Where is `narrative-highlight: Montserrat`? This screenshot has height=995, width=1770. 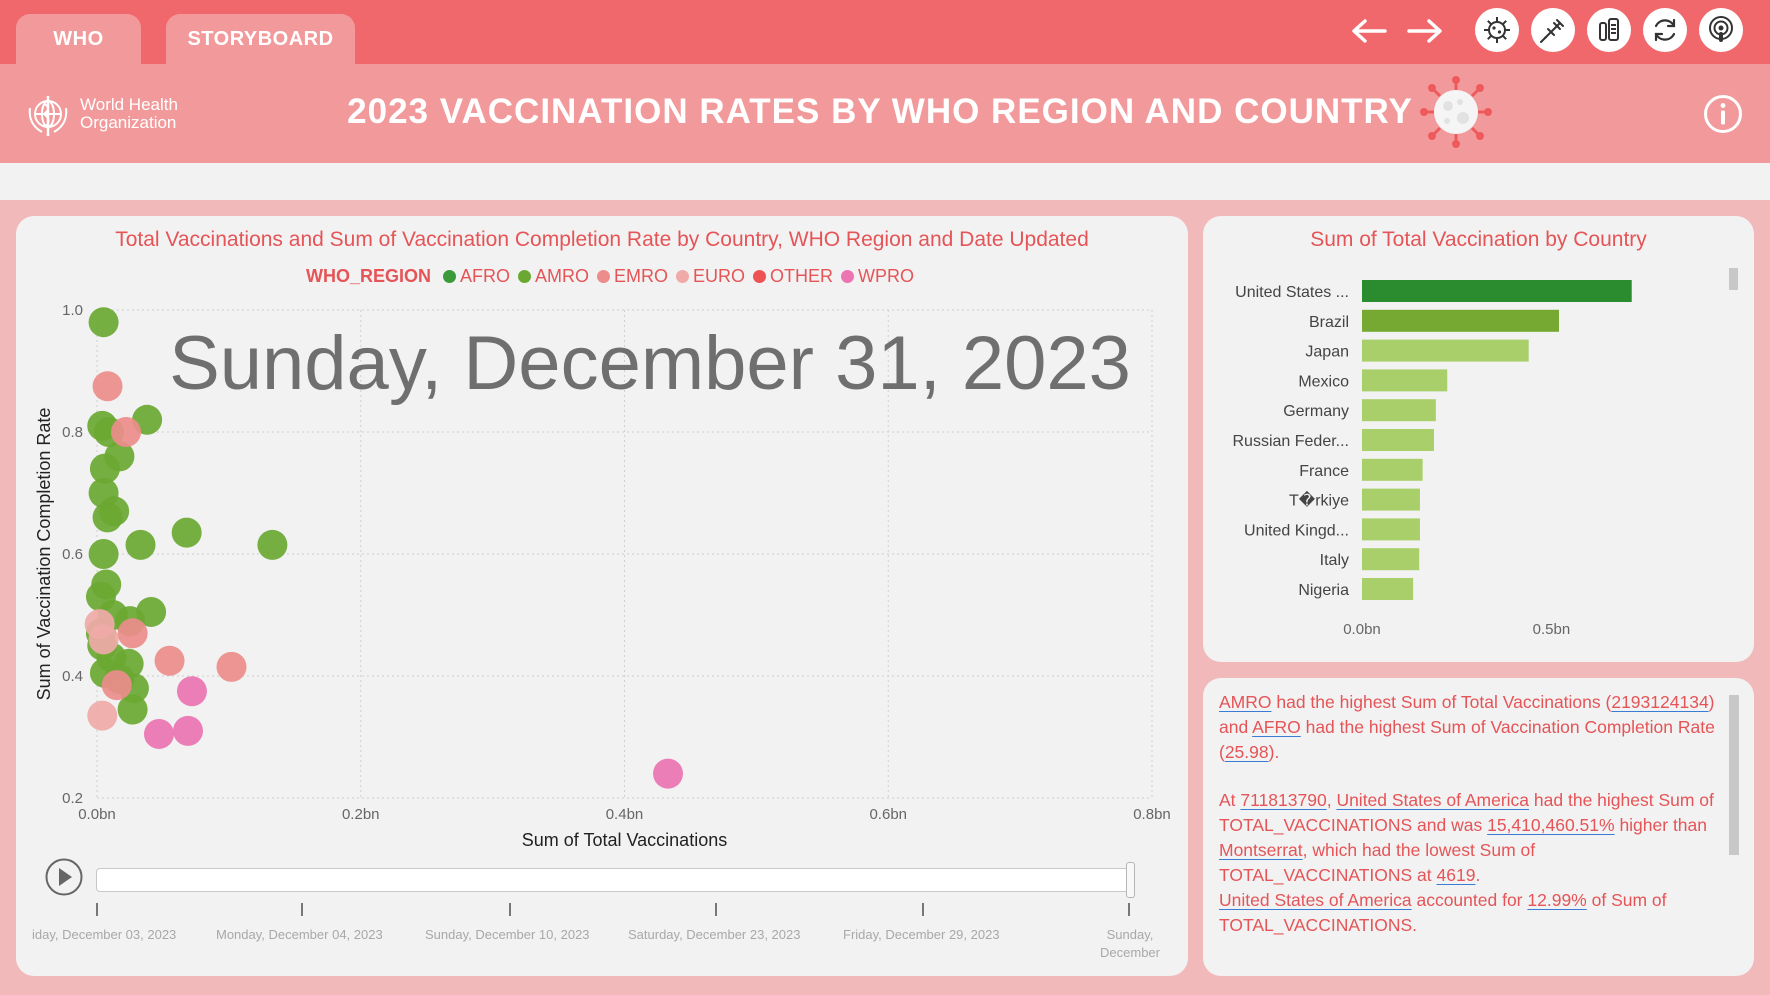 narrative-highlight: Montserrat is located at coordinates (1261, 850).